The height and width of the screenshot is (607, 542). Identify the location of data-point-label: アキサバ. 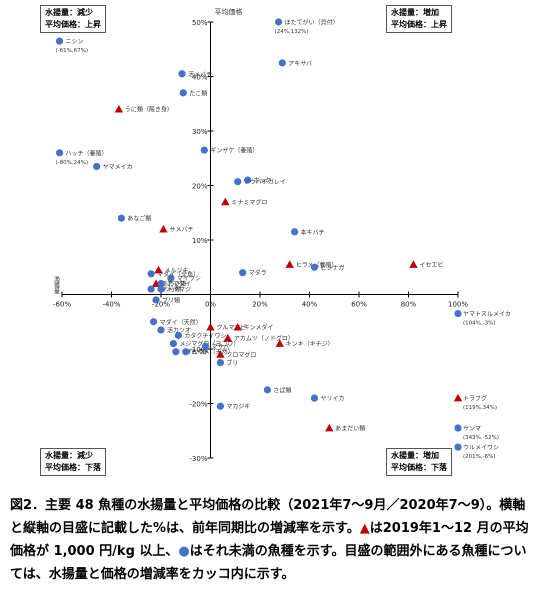
(300, 63).